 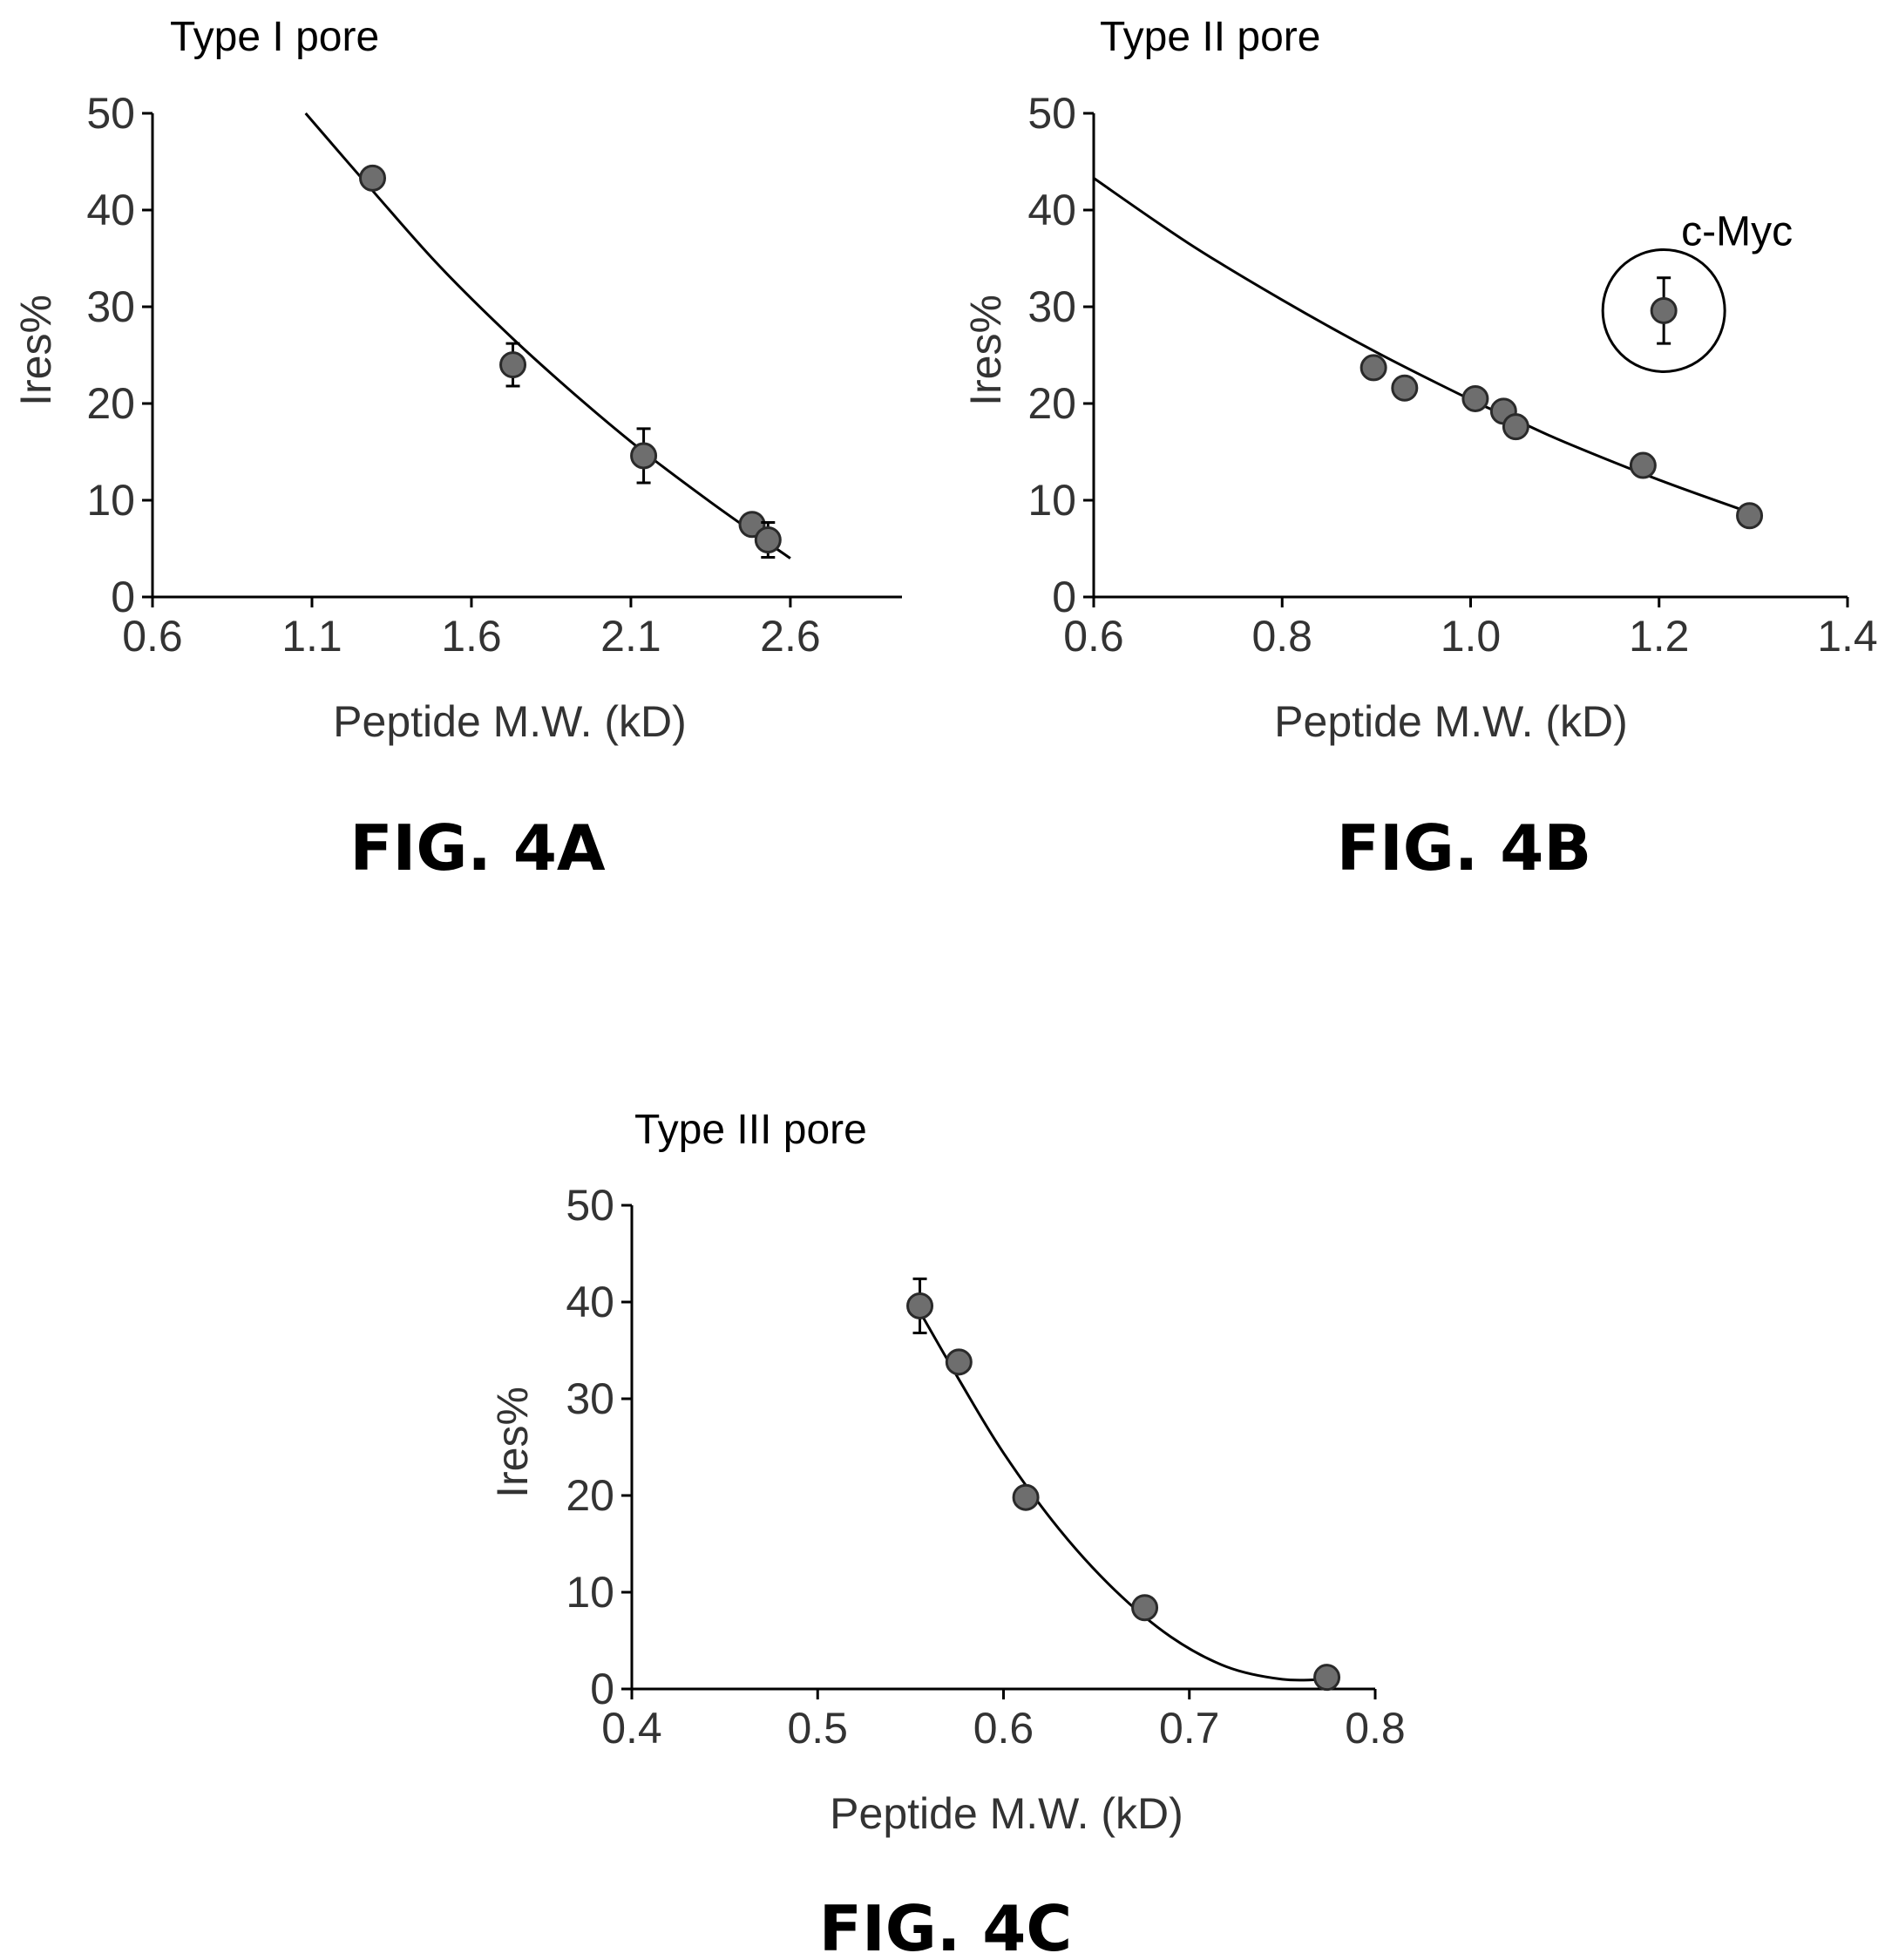 I want to click on chart-title: Type II pore, so click(x=1210, y=37).